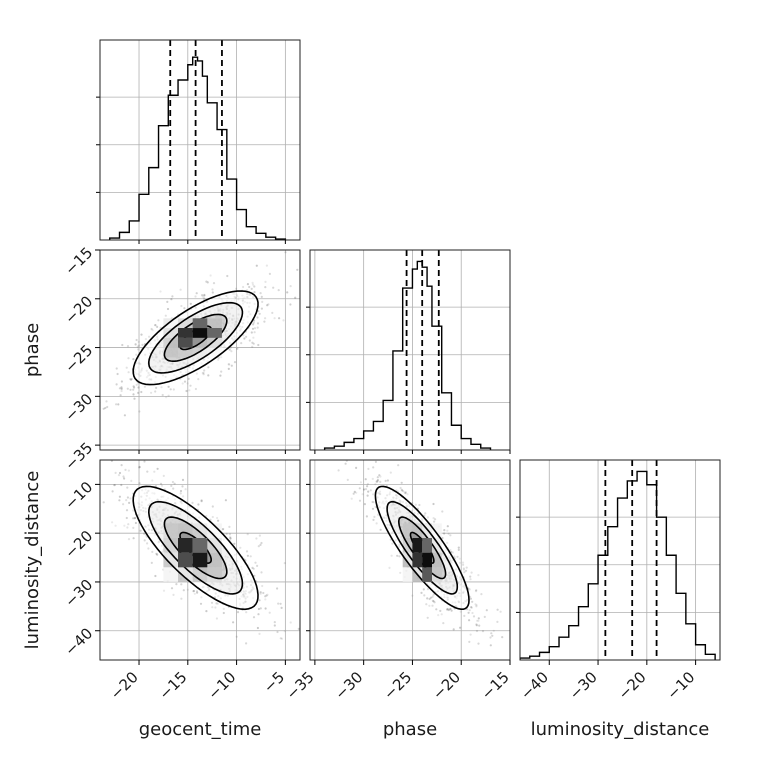 This screenshot has width=760, height=760. What do you see at coordinates (78, 261) in the screenshot?
I see `y-tick-label-phase: −15` at bounding box center [78, 261].